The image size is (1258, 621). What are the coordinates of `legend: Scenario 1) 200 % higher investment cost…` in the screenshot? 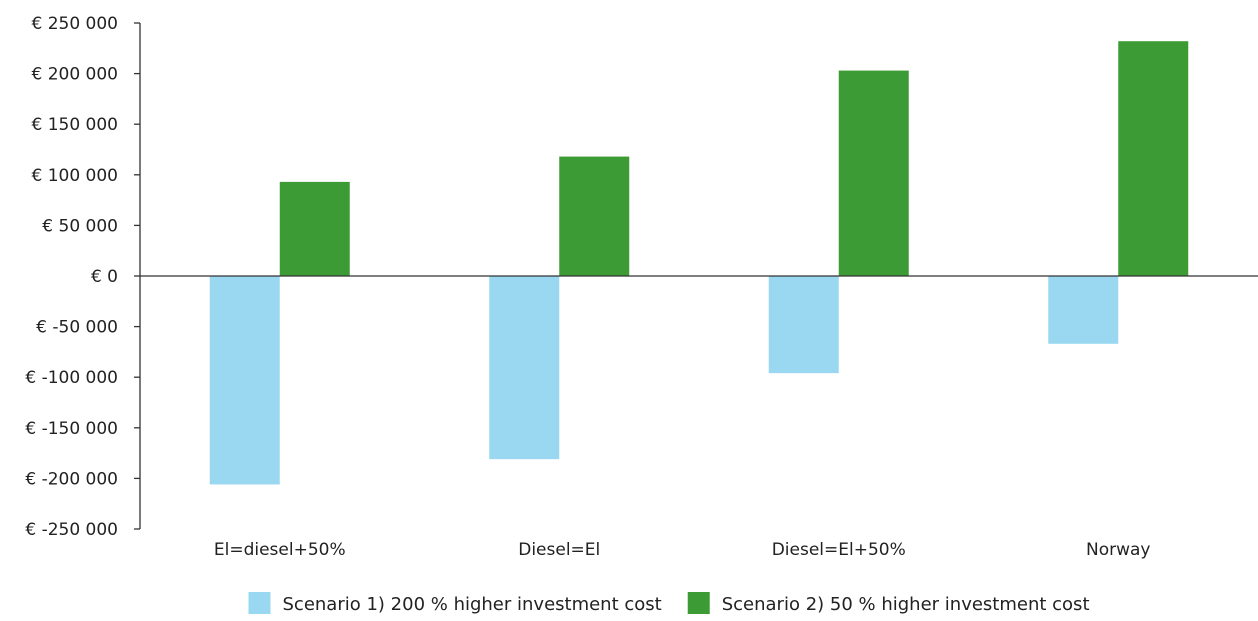 It's located at (669, 603).